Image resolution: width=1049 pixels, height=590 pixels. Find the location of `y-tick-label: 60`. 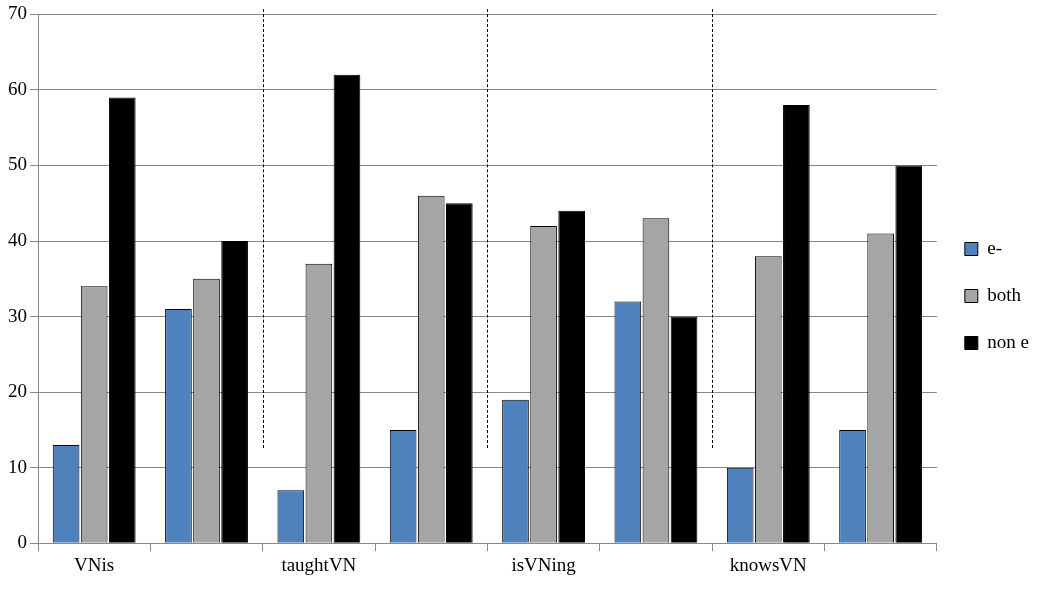

y-tick-label: 60 is located at coordinates (17, 88).